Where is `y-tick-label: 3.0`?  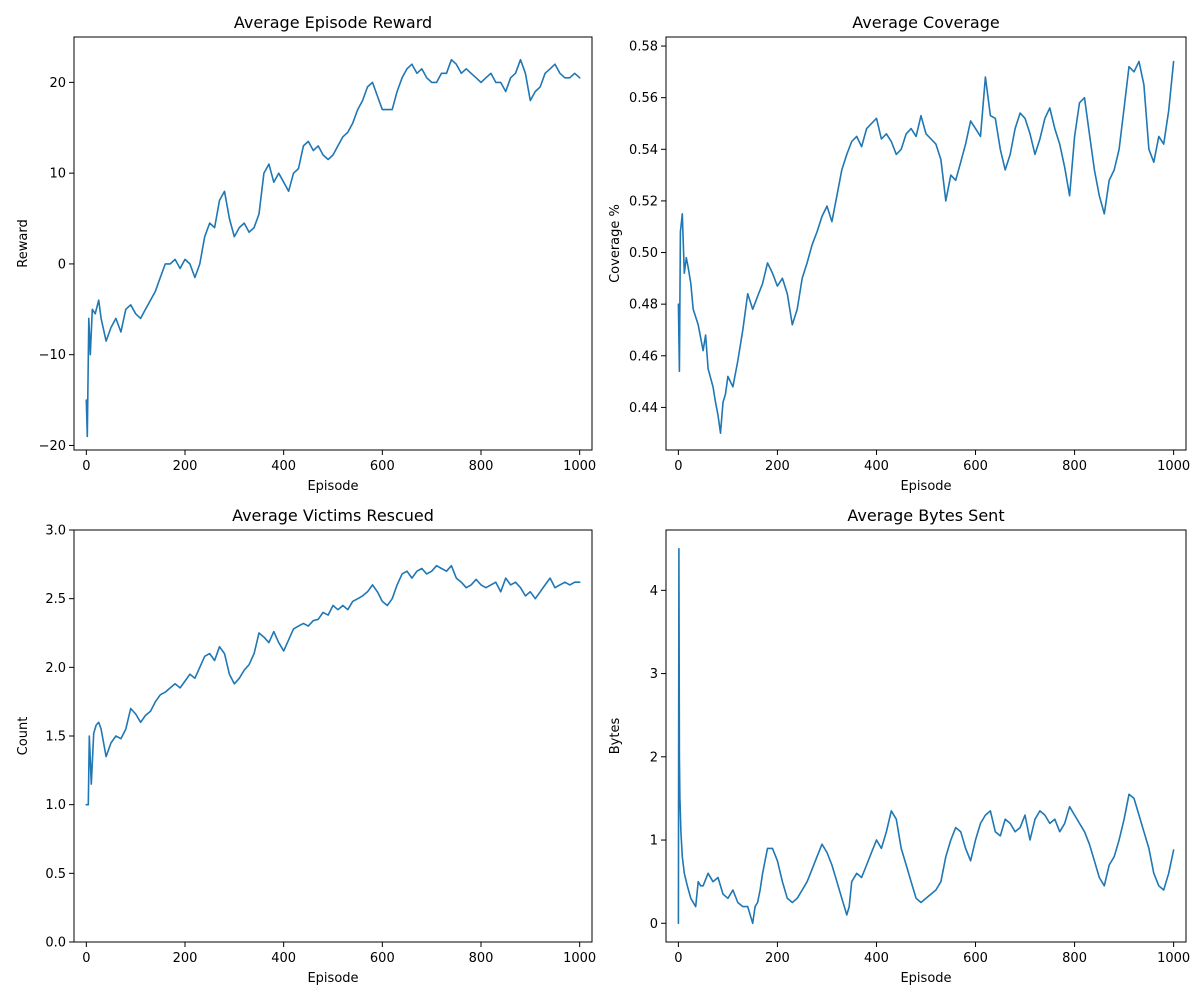
y-tick-label: 3.0 is located at coordinates (55, 531).